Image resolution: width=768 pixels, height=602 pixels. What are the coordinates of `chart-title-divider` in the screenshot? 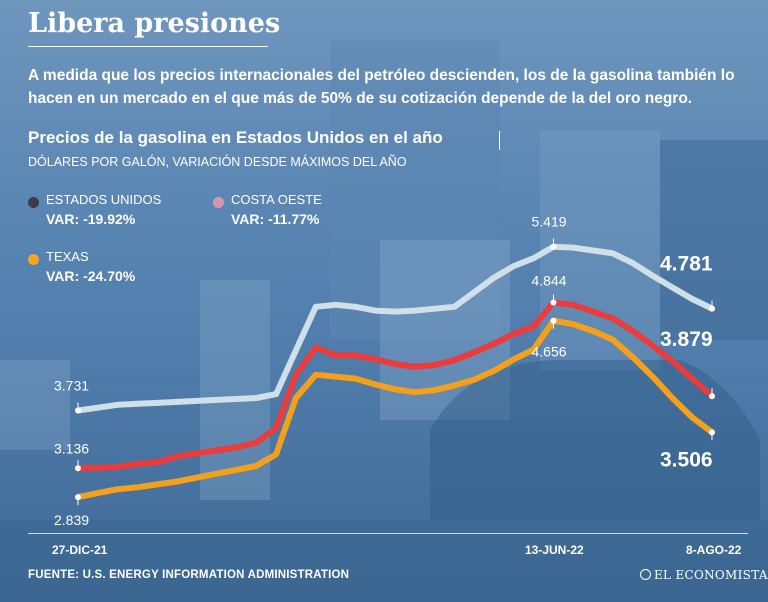 It's located at (499, 140).